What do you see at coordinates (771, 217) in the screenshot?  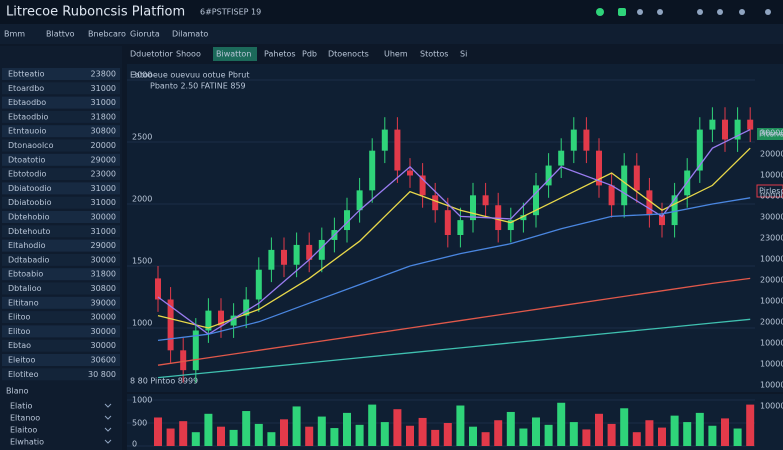 I see `right-axis-label: 30000` at bounding box center [771, 217].